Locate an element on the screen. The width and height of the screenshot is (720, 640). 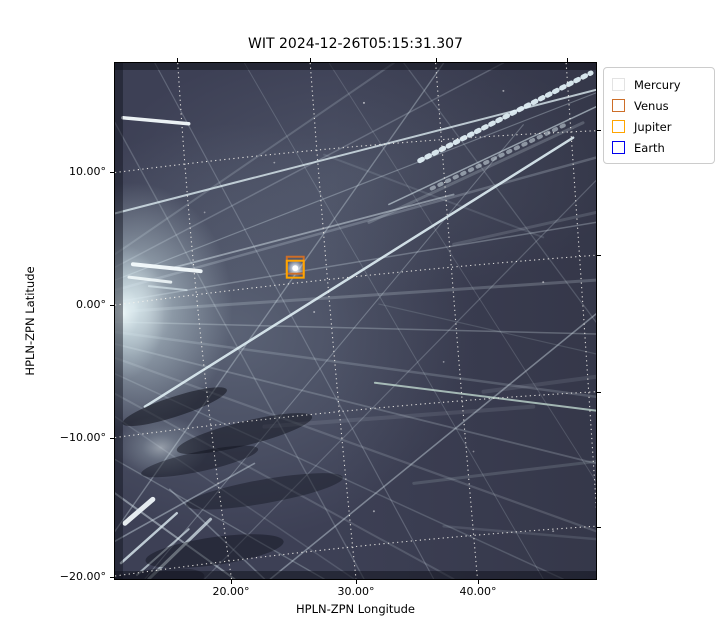
legend-label: Mercury is located at coordinates (657, 84).